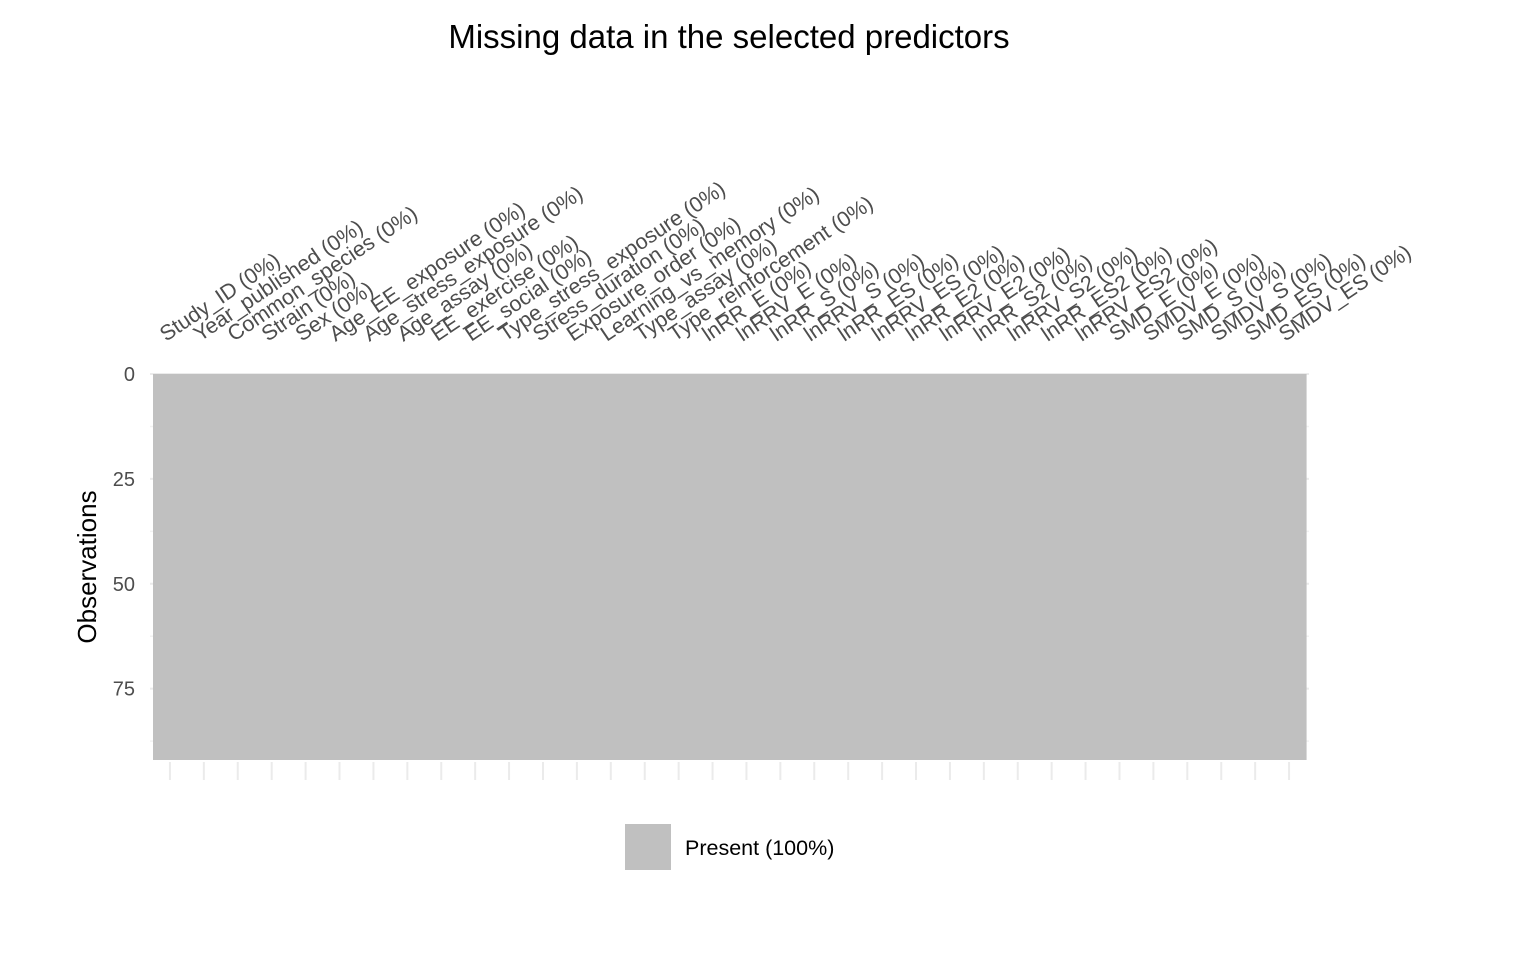 This screenshot has height=960, width=1536. Describe the element at coordinates (728, 36) in the screenshot. I see `chart-title: Missing data in the selected predictors` at that location.